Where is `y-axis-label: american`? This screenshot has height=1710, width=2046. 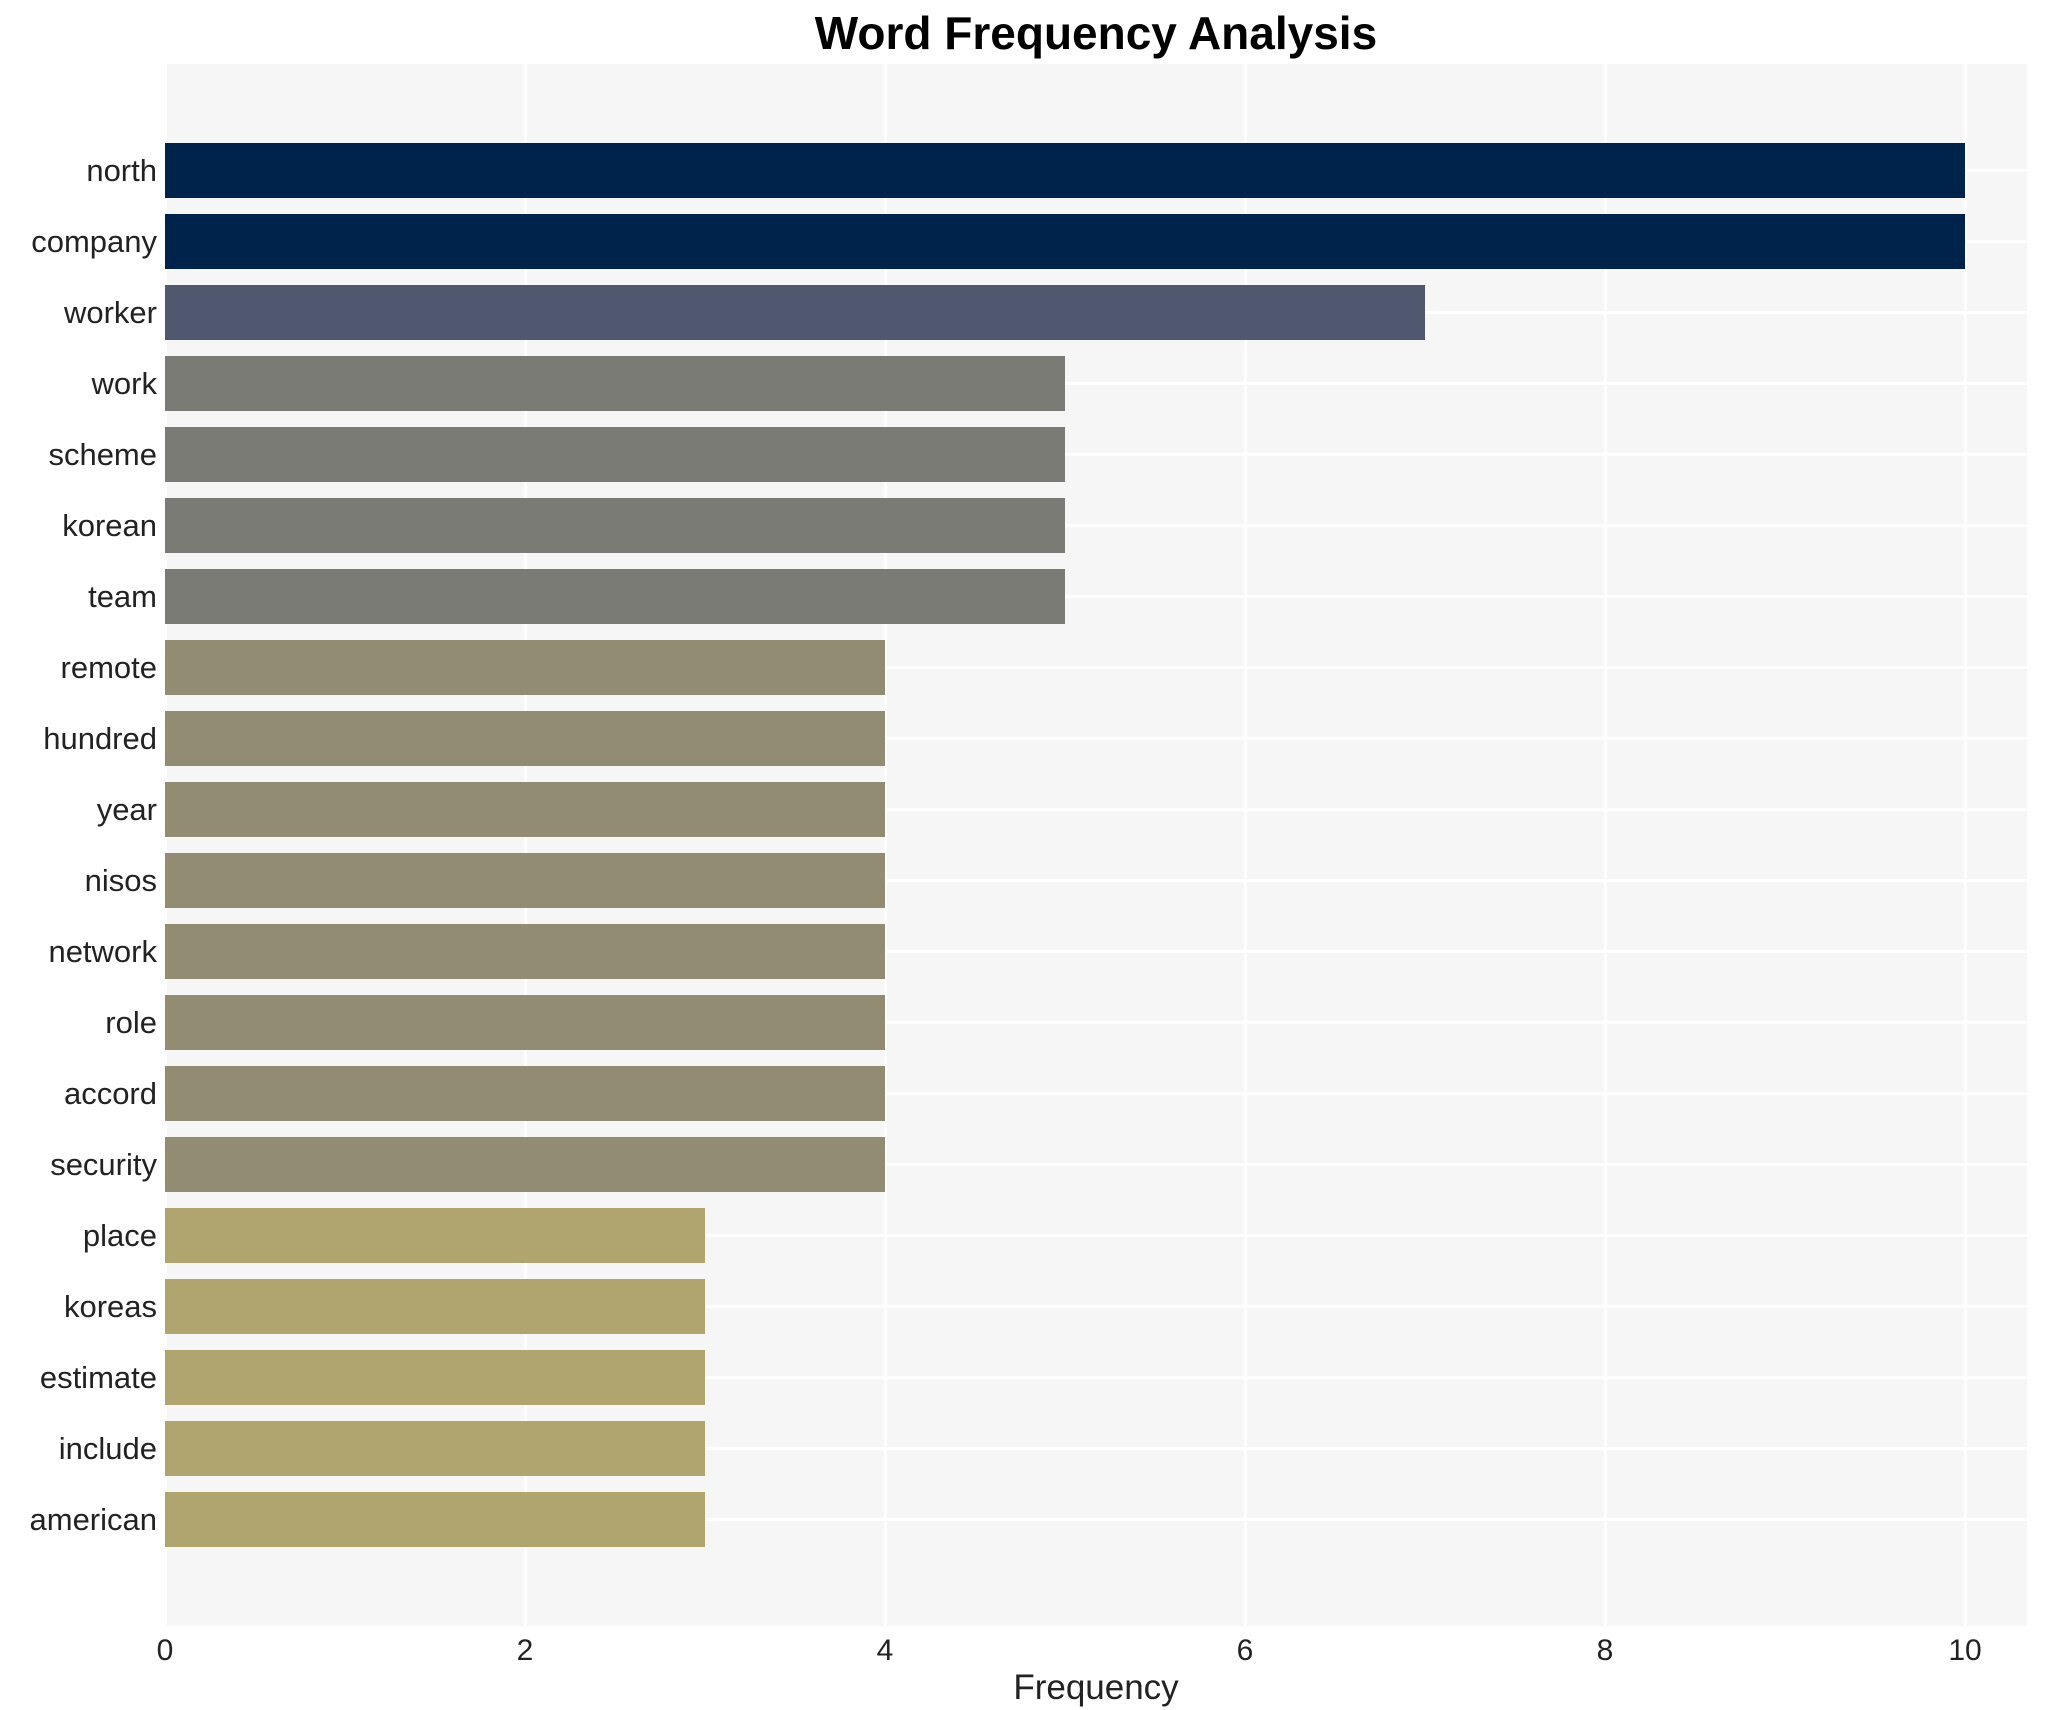 y-axis-label: american is located at coordinates (93, 1519).